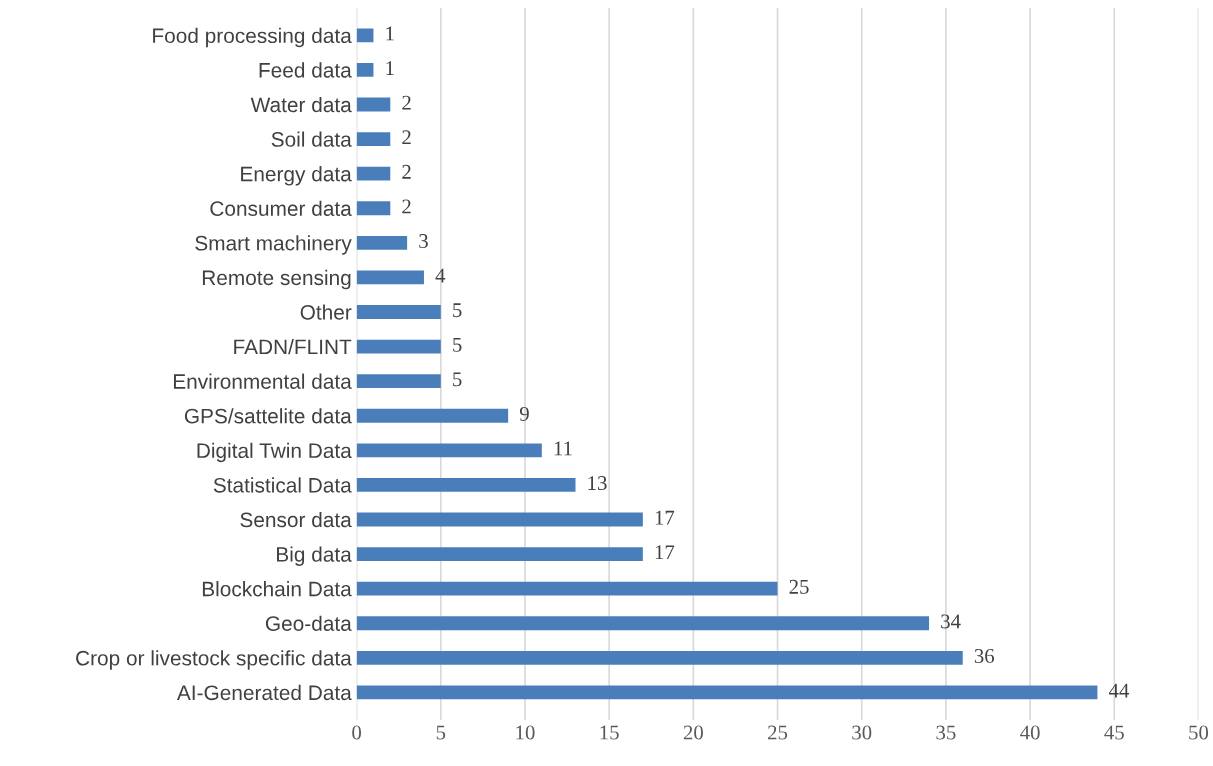 This screenshot has width=1213, height=766. Describe the element at coordinates (597, 483) in the screenshot. I see `data-label: 13` at that location.